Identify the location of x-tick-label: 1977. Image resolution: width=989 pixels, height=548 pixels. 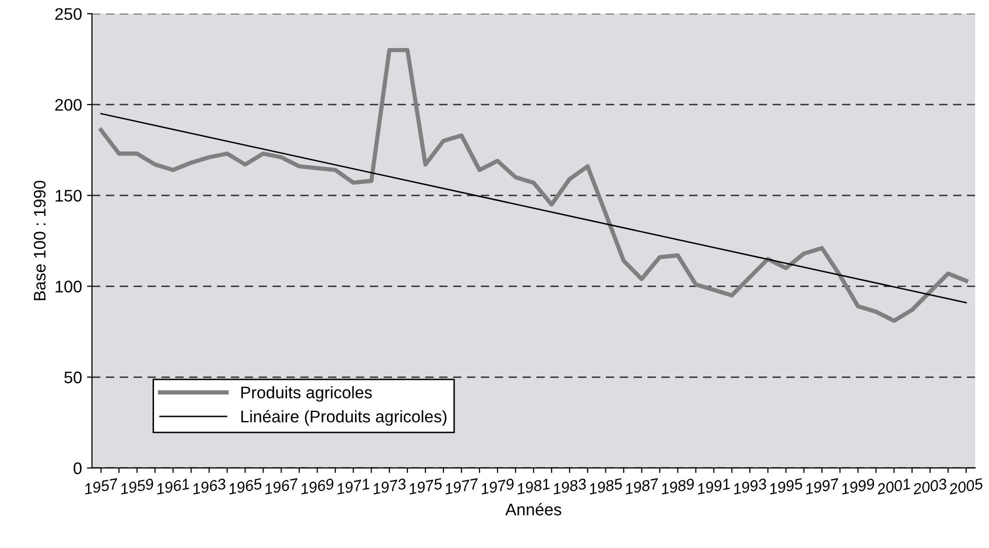
(462, 486).